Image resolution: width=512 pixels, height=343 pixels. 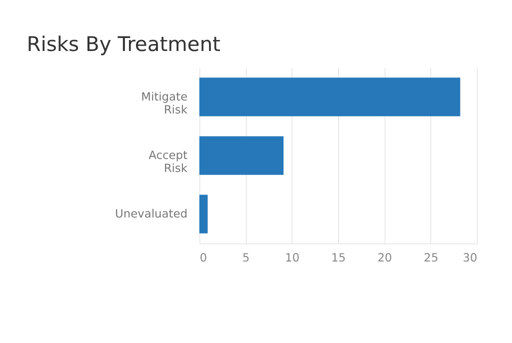 What do you see at coordinates (123, 44) in the screenshot?
I see `chart-title: Risks By Treatment` at bounding box center [123, 44].